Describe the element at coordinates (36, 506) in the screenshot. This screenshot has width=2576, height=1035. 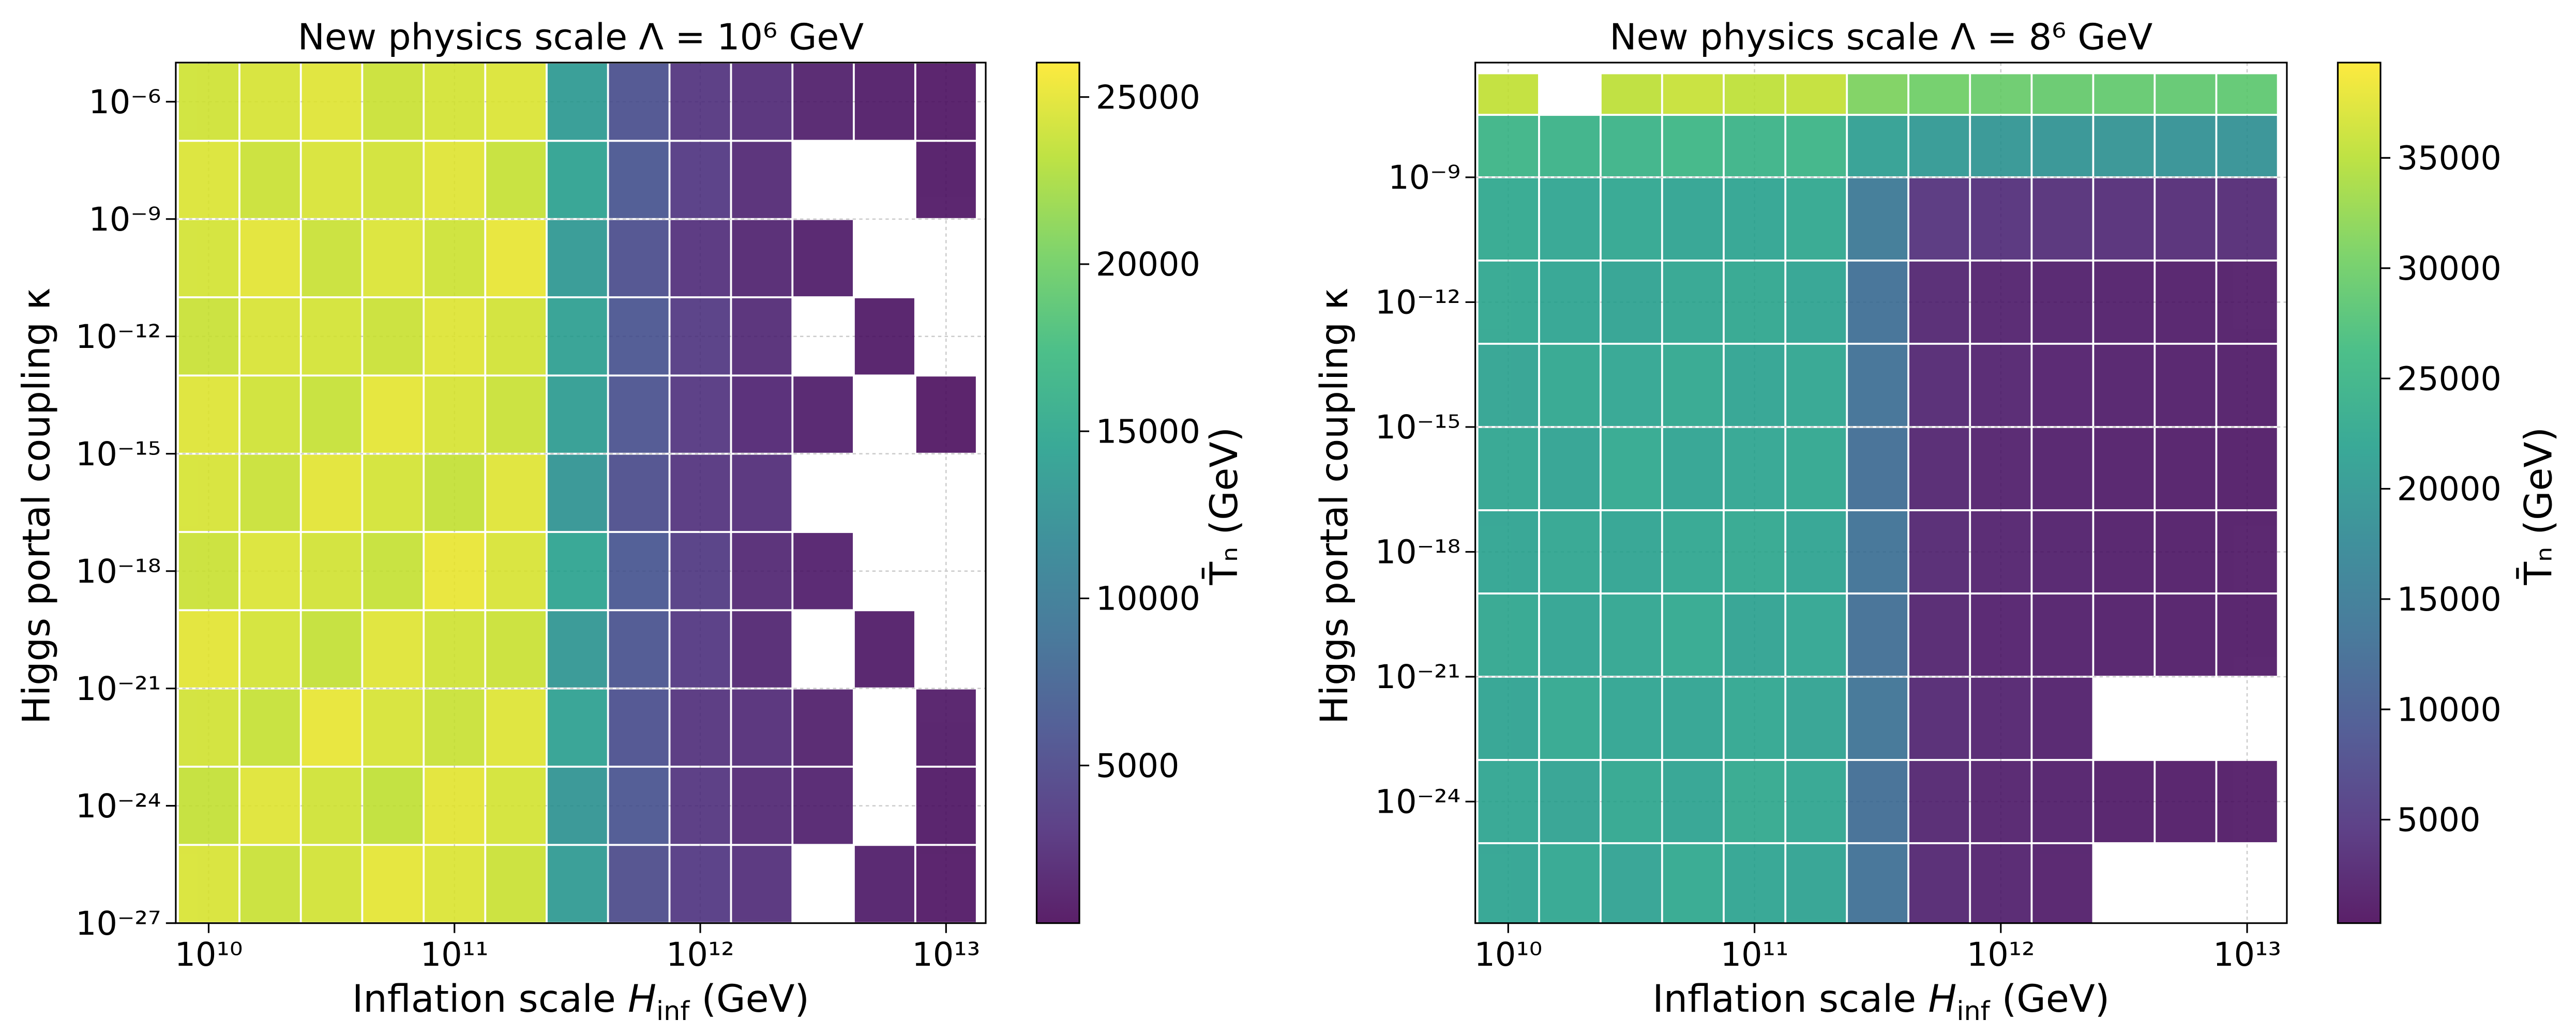
I see `y-axis-label: Higgs portal coupling κ` at that location.